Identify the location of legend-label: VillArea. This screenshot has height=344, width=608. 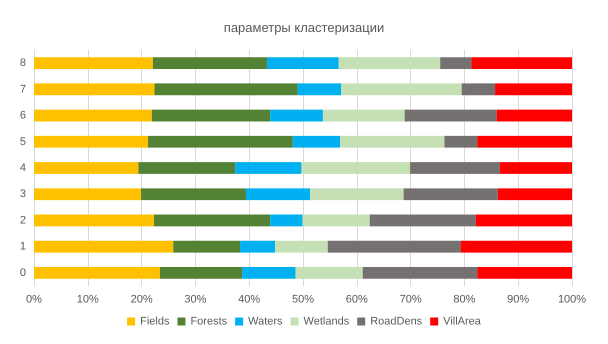
(462, 322).